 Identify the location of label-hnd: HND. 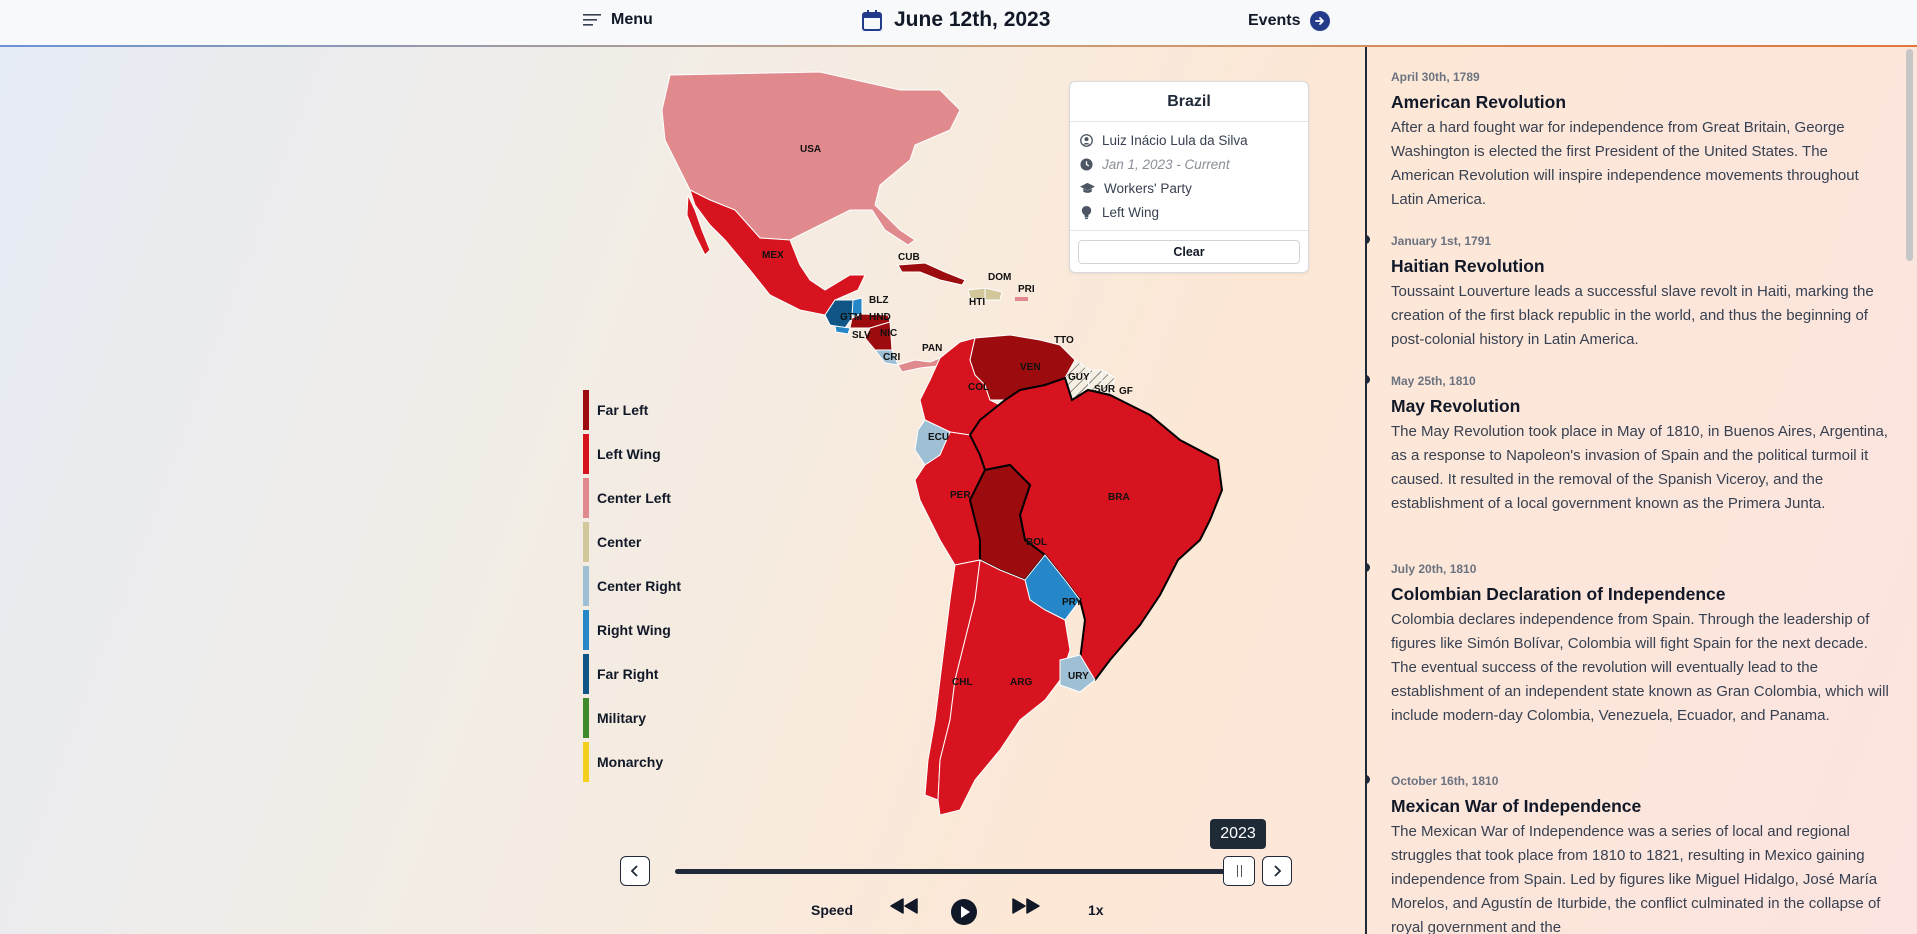
(880, 317).